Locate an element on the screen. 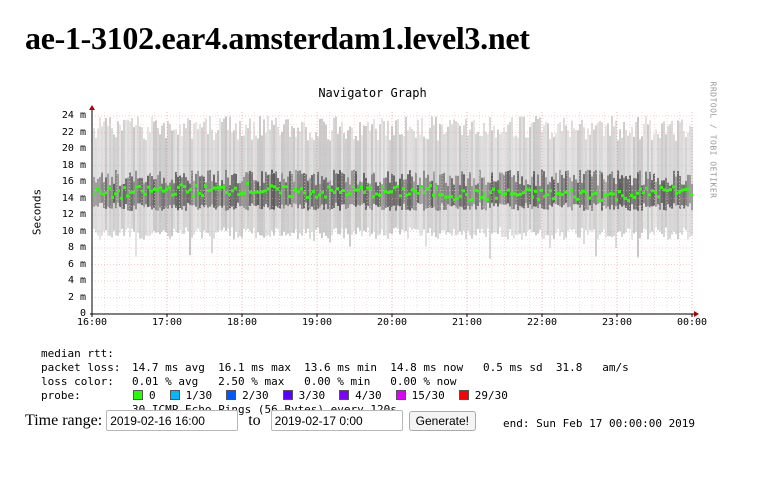  end-time-input is located at coordinates (336, 420).